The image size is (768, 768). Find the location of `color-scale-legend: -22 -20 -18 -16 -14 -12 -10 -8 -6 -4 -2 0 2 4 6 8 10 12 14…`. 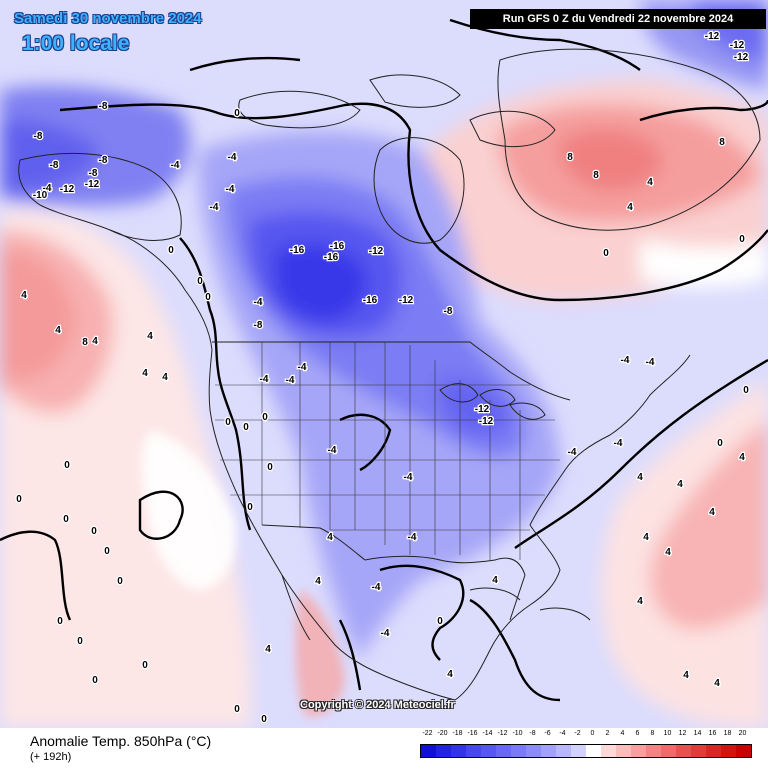

color-scale-legend: -22 -20 -18 -16 -14 -12 -10 -8 -6 -4 -2 0 2 4 6 8 10 12 14… is located at coordinates (582, 747).